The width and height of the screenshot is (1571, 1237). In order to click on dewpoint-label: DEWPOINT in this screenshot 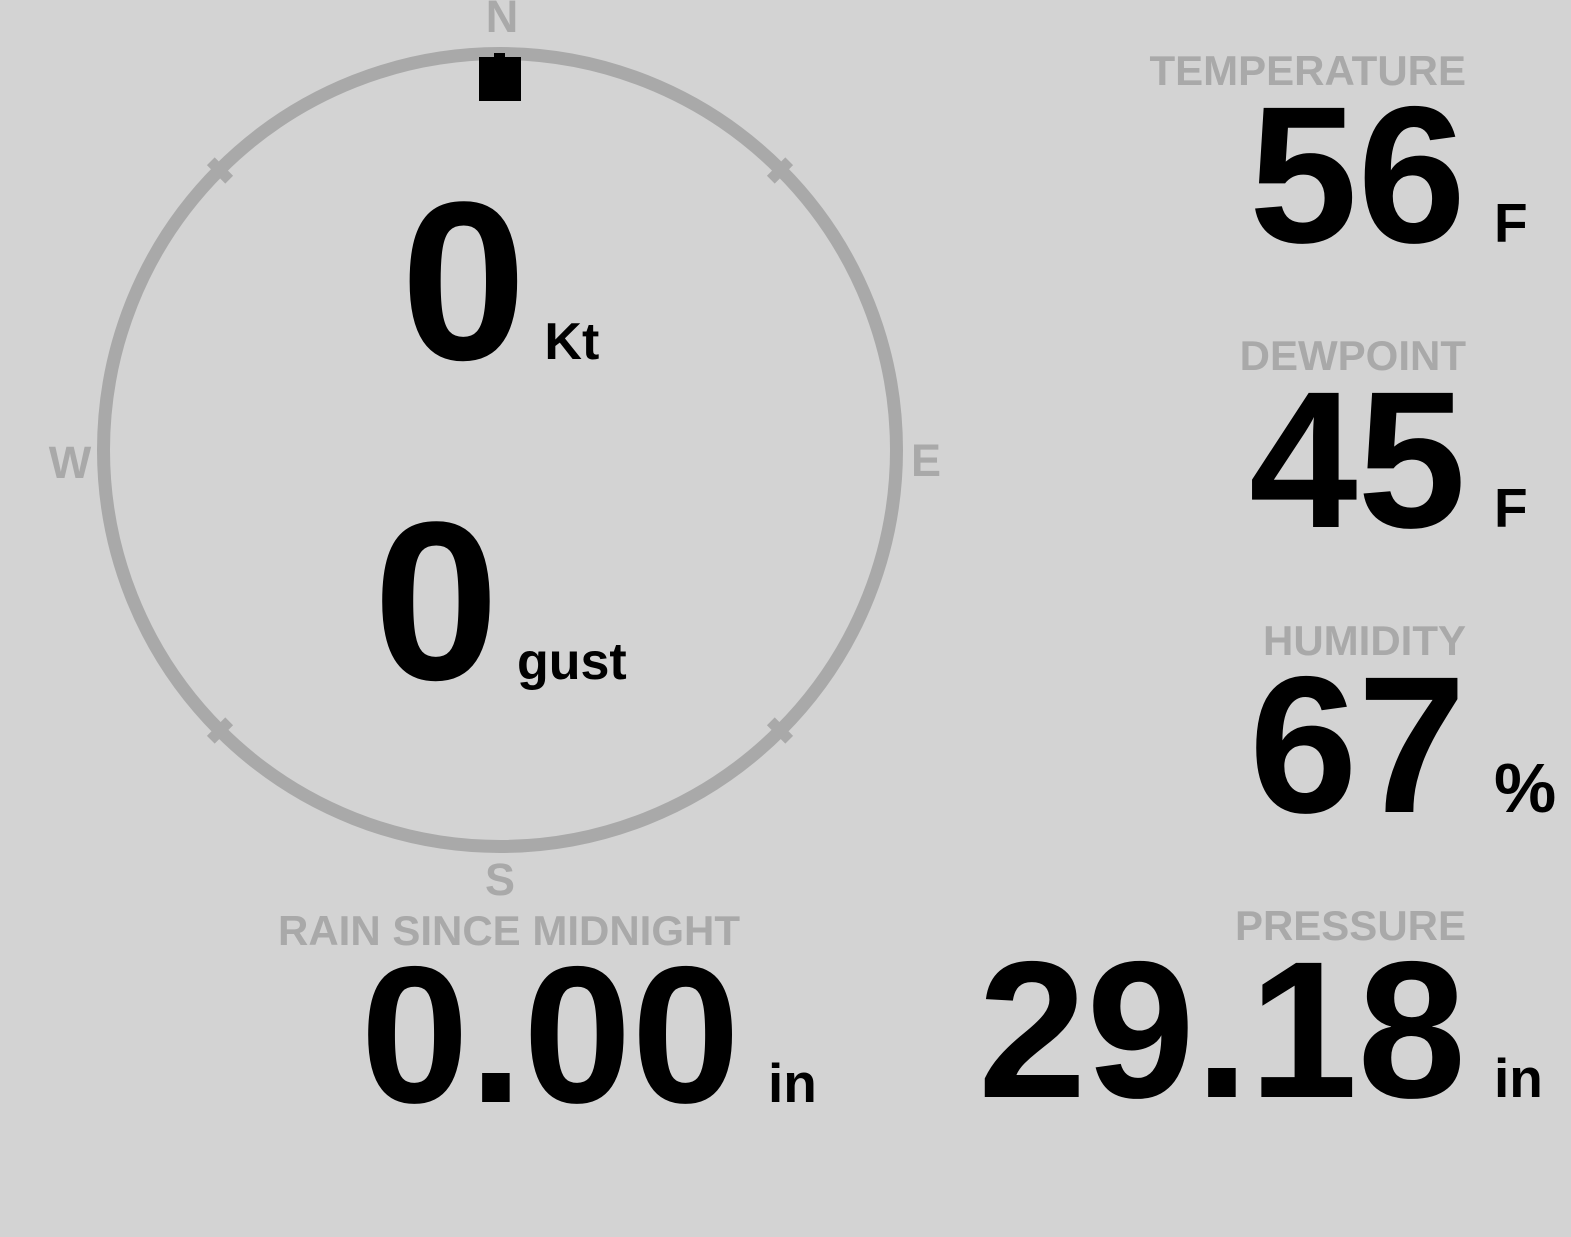, I will do `click(1352, 355)`.